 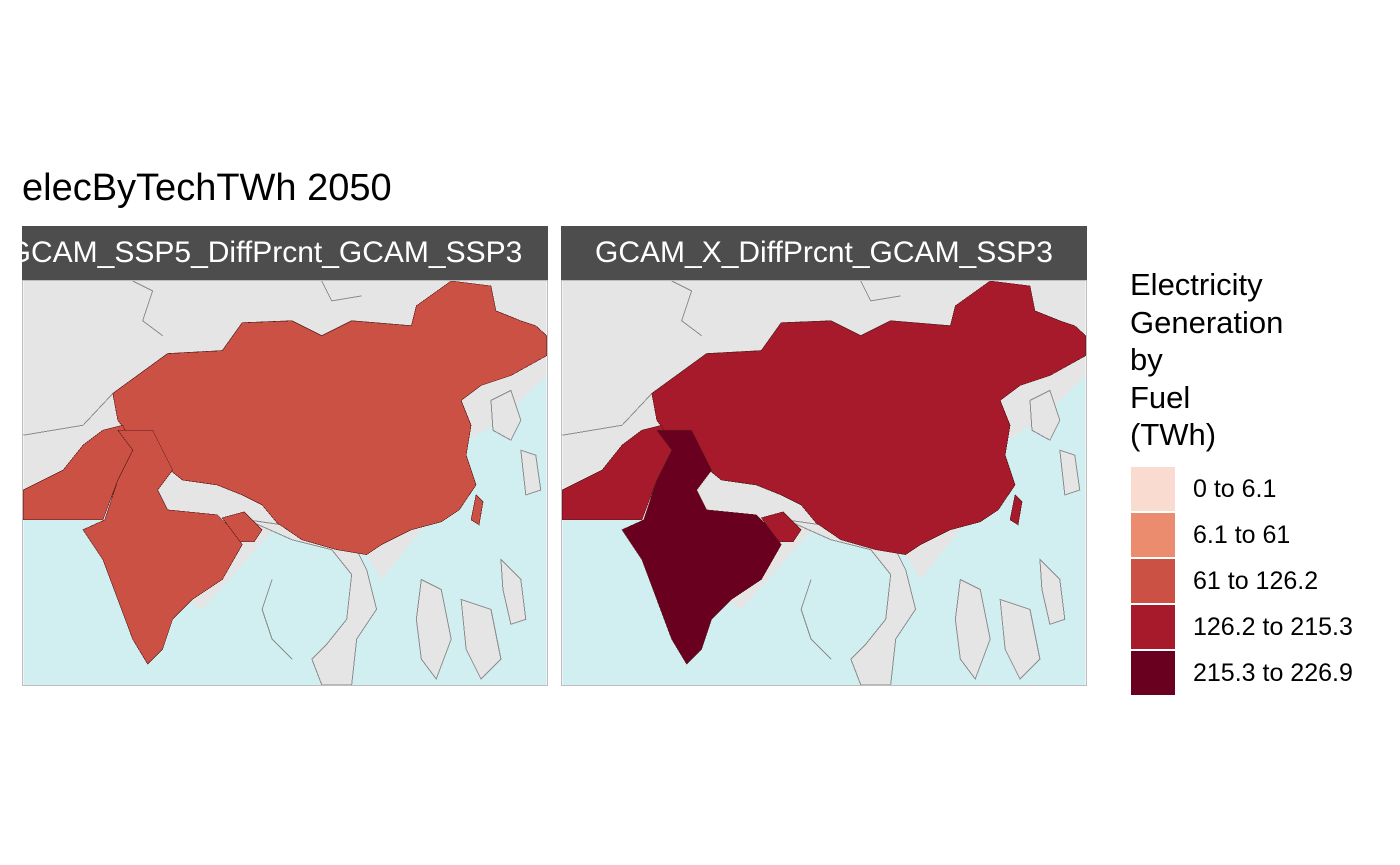 I want to click on legend-item: 215.3 to 226.9, so click(x=1260, y=673).